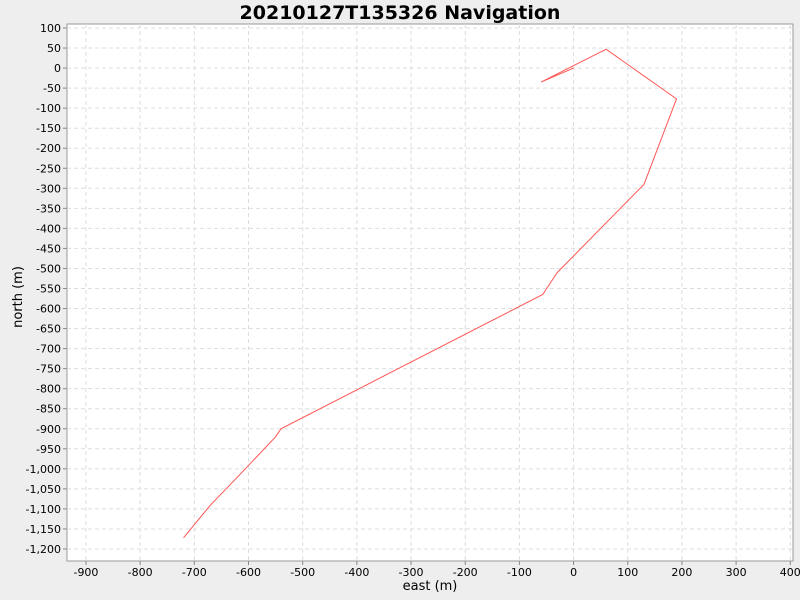 The image size is (800, 600). Describe the element at coordinates (48, 349) in the screenshot. I see `y-tick-label: -700` at that location.